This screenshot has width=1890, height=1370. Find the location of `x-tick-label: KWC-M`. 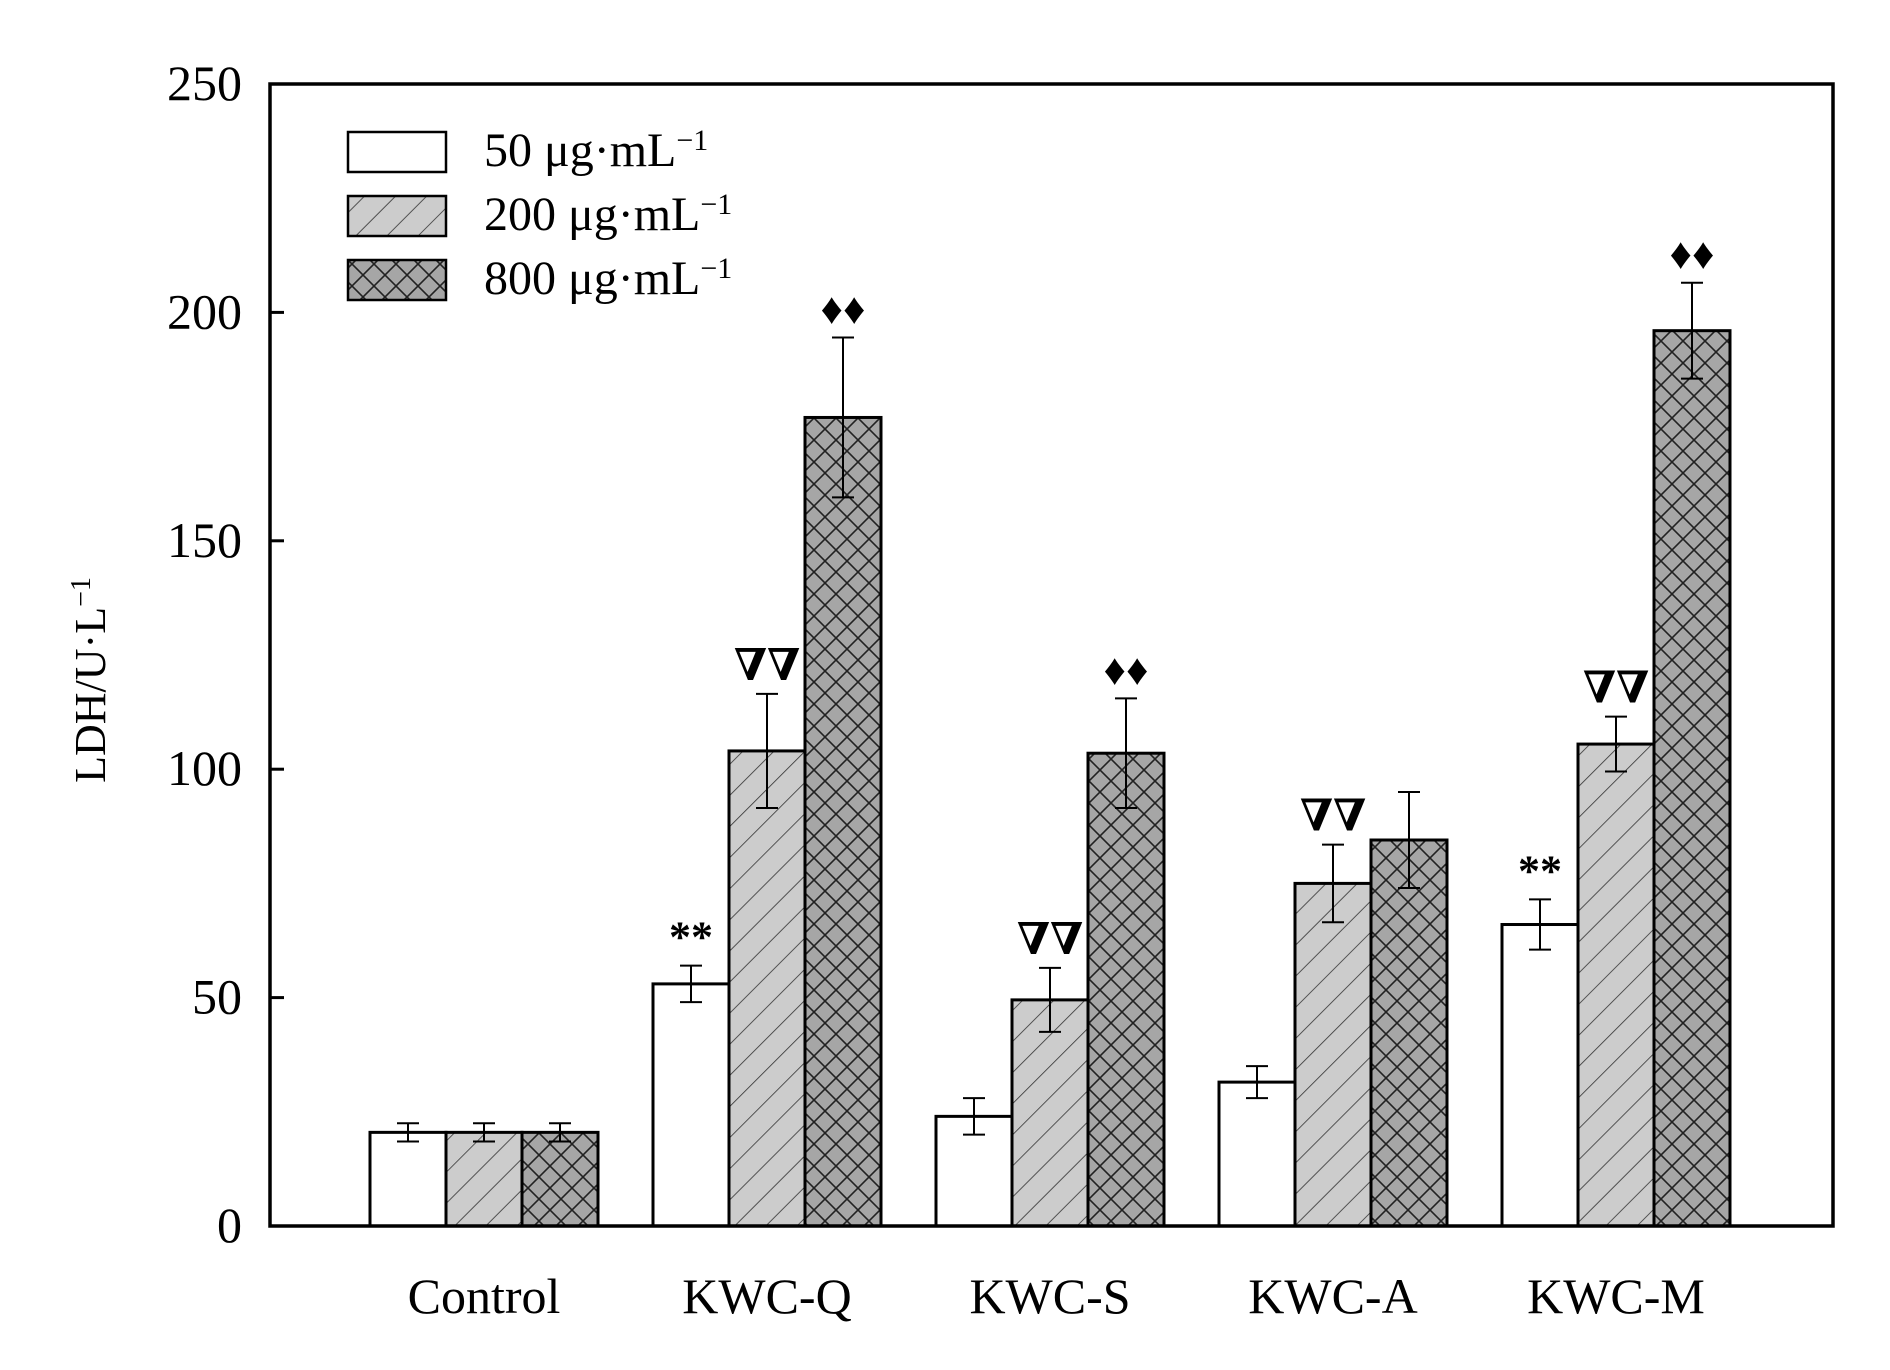

x-tick-label: KWC-M is located at coordinates (1616, 1296).